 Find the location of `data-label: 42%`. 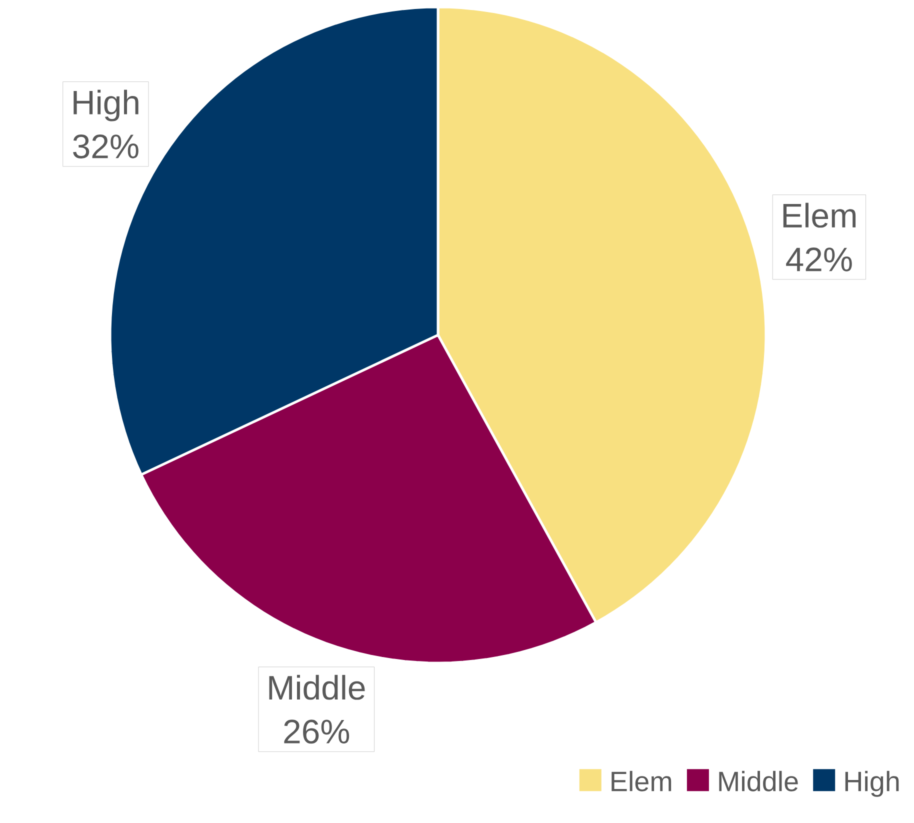

data-label: 42% is located at coordinates (819, 260).